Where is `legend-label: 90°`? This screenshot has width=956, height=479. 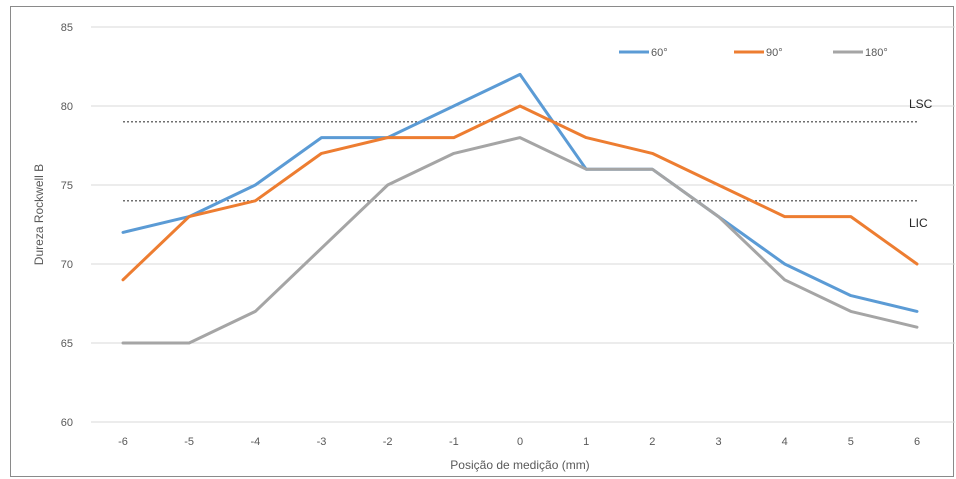
legend-label: 90° is located at coordinates (774, 53).